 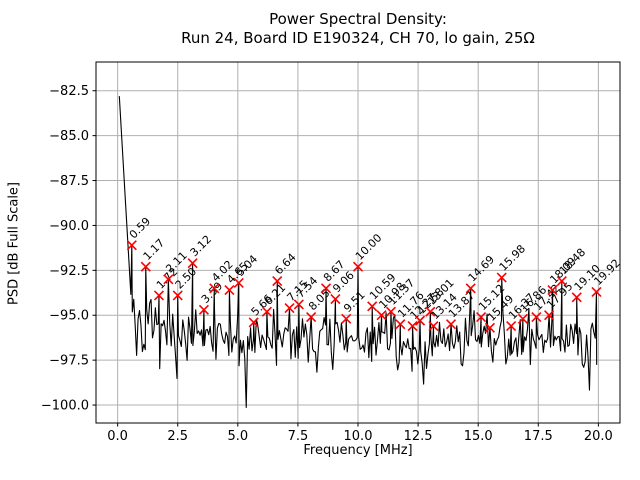 I want to click on x-tick-label: 10.0, so click(x=358, y=436).